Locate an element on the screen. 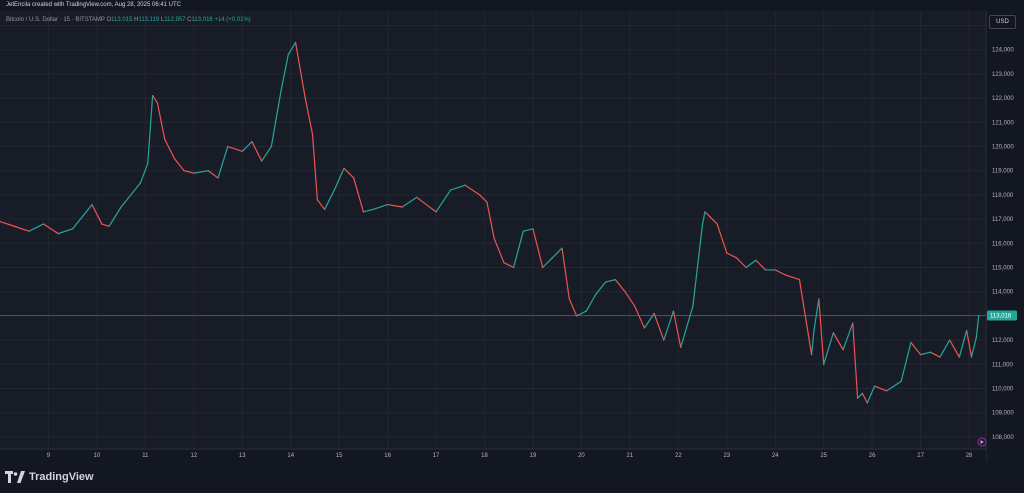  replay-icon is located at coordinates (982, 442).